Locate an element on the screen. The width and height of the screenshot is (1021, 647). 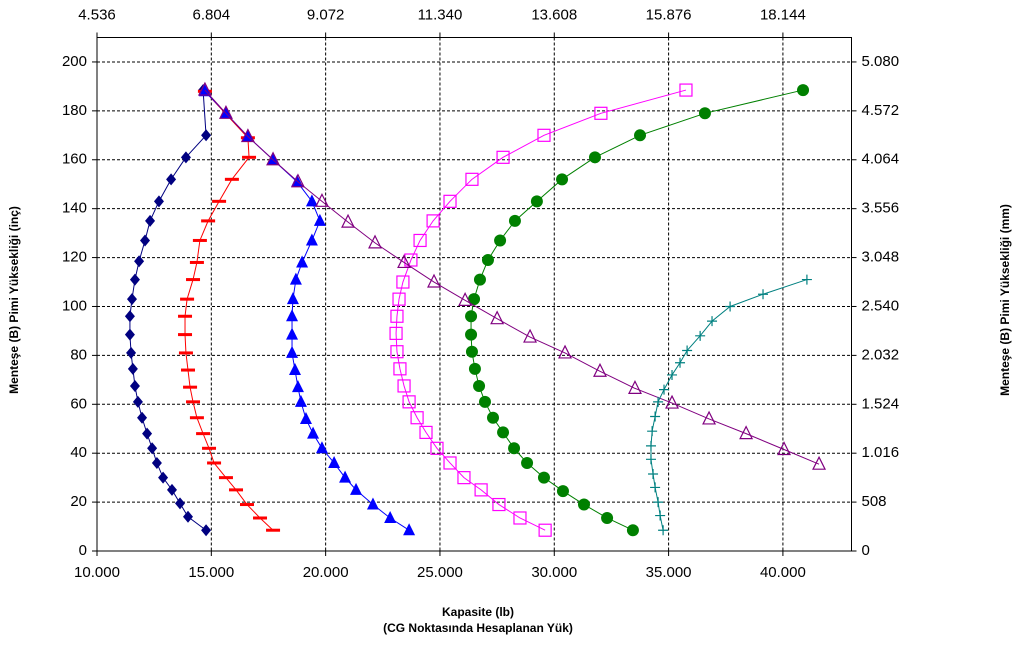
x-axis-subtitle: (CG Noktasında Hesaplanan Yük) is located at coordinates (478, 628).